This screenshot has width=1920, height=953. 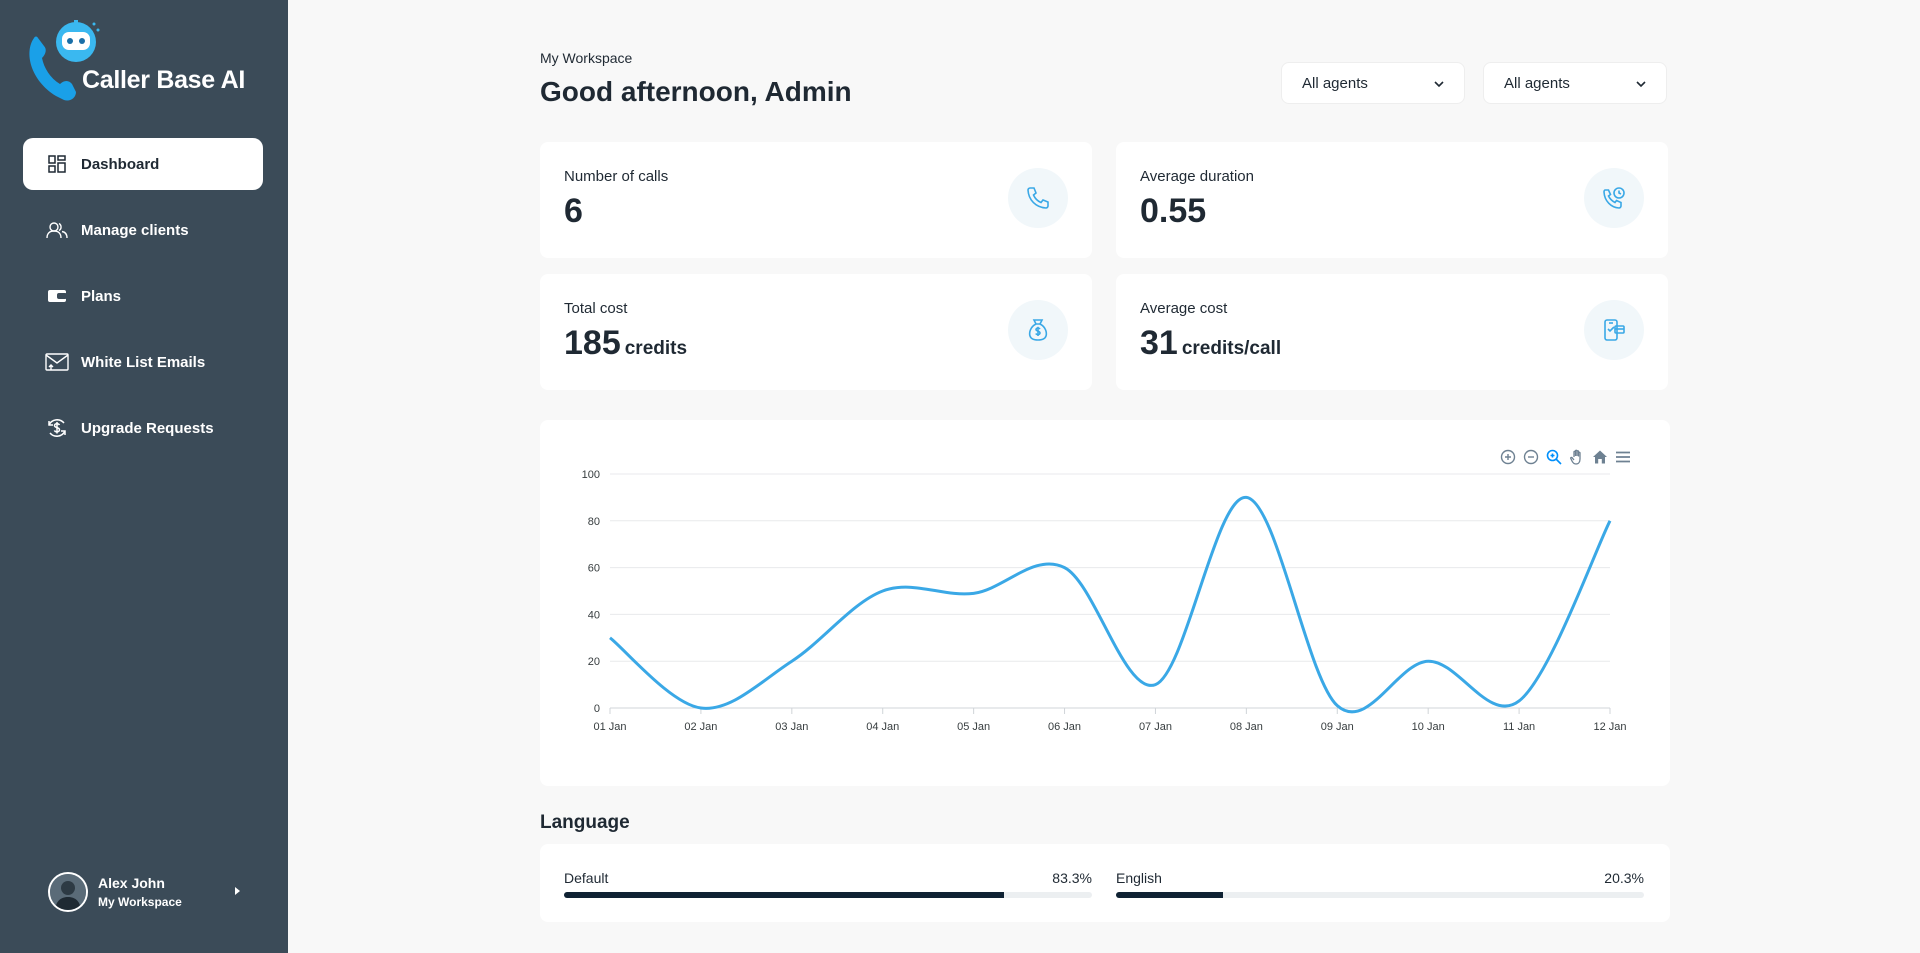 What do you see at coordinates (596, 308) in the screenshot?
I see `stat-label: Total cost` at bounding box center [596, 308].